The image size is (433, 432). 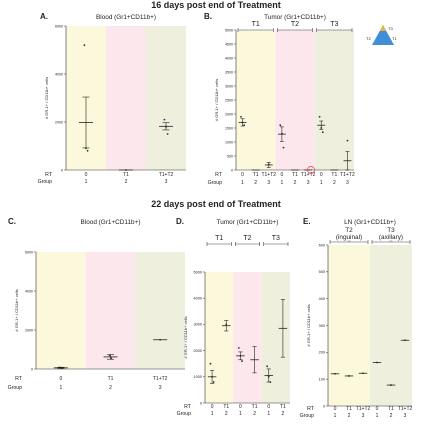 I want to click on panel-e-y-axis-label: # GR-1+ / CD11b+ cells, so click(x=308, y=325).